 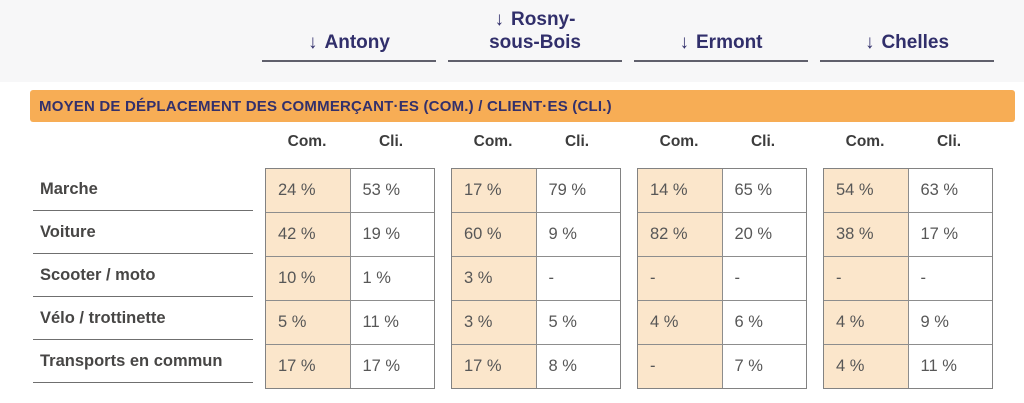 I want to click on value-cell-cli: 6 %, so click(x=748, y=322).